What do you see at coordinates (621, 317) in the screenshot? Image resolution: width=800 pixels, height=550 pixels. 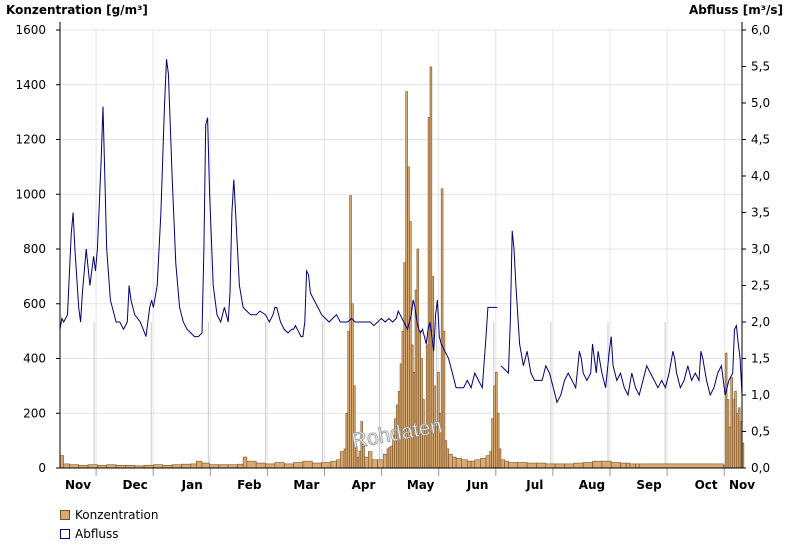 I see `discharge-line-segment` at bounding box center [621, 317].